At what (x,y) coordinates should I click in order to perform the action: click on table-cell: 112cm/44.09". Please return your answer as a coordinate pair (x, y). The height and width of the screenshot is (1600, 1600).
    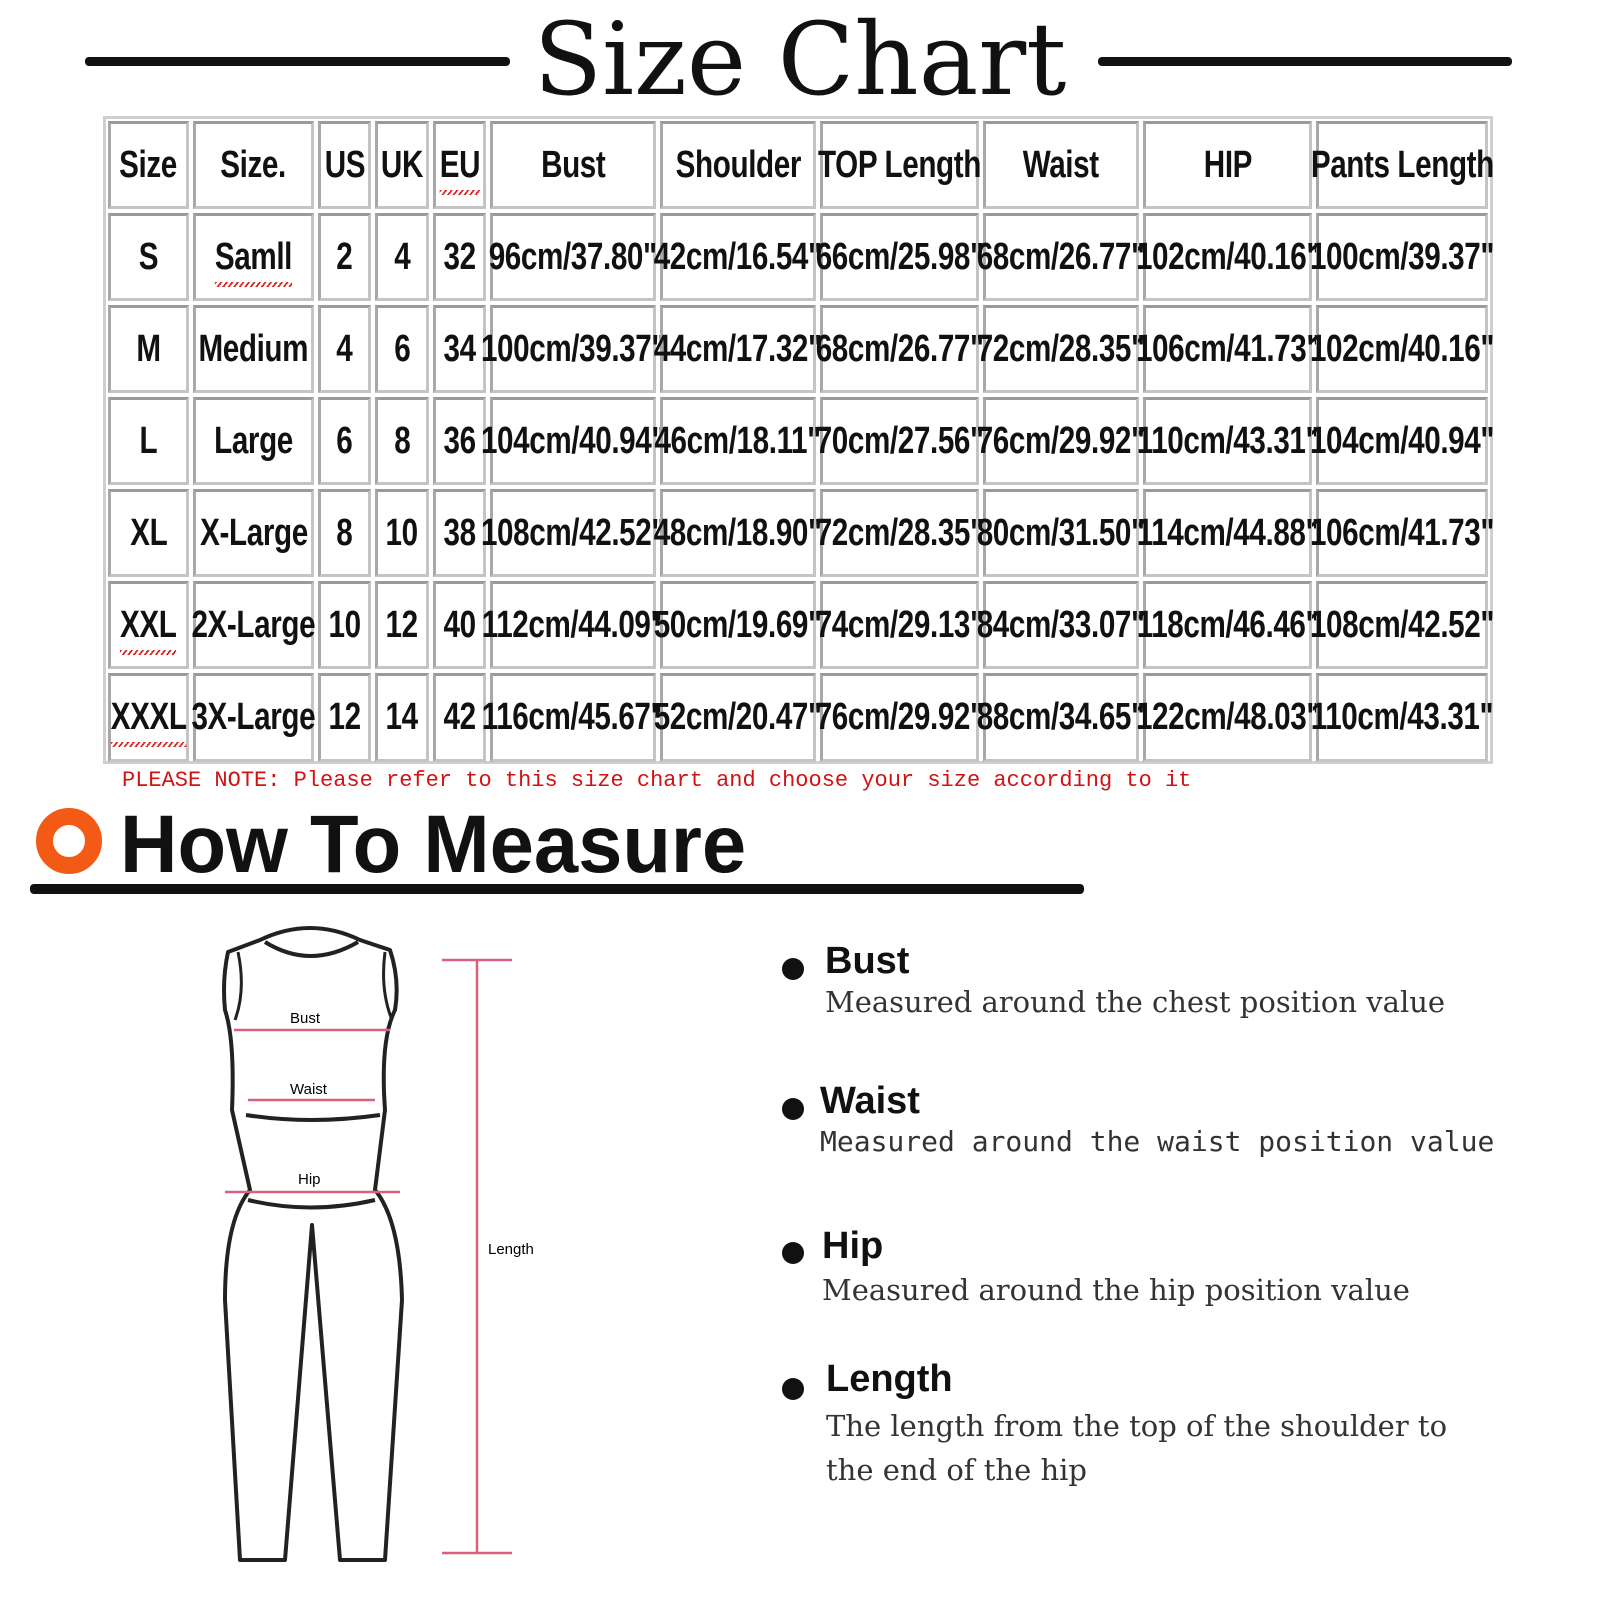
    Looking at the image, I should click on (573, 625).